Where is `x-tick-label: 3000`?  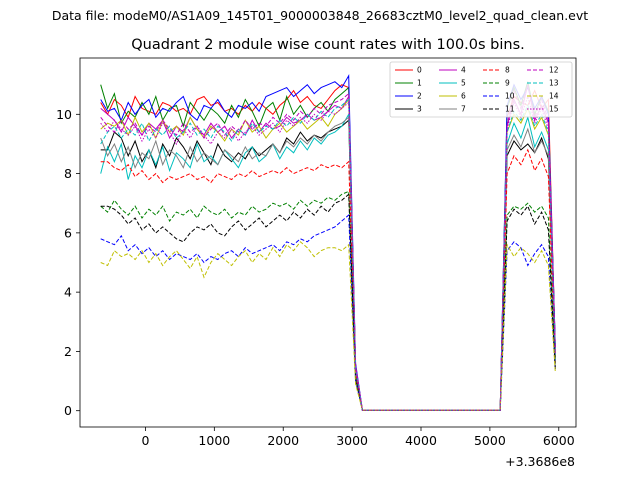 x-tick-label: 3000 is located at coordinates (352, 440).